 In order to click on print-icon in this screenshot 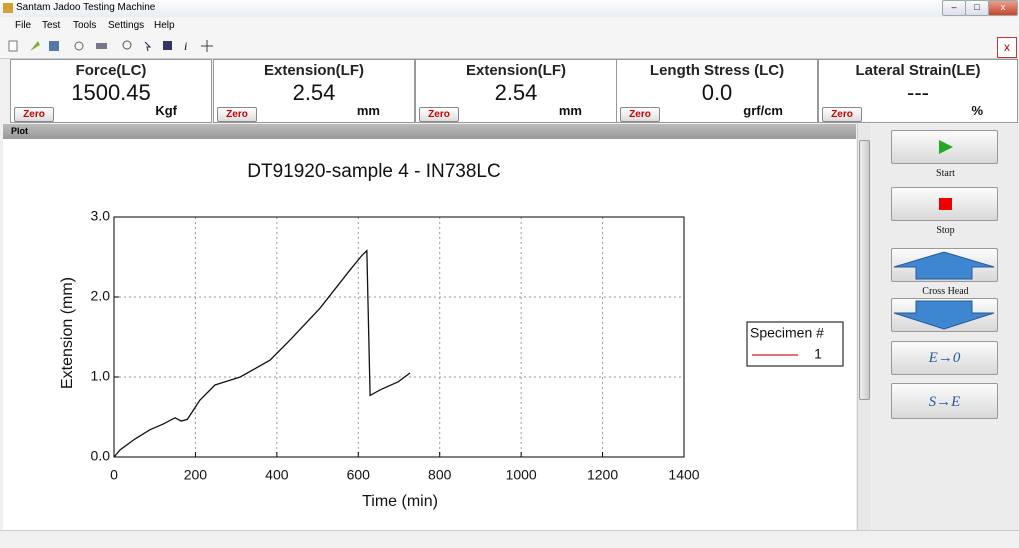, I will do `click(101, 46)`.